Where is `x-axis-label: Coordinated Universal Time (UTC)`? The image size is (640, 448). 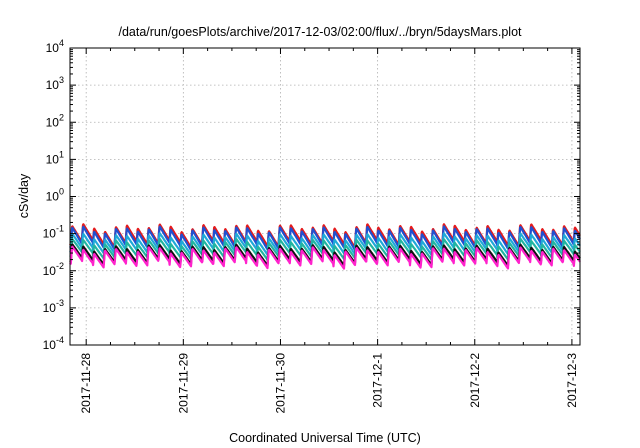 x-axis-label: Coordinated Universal Time (UTC) is located at coordinates (325, 438).